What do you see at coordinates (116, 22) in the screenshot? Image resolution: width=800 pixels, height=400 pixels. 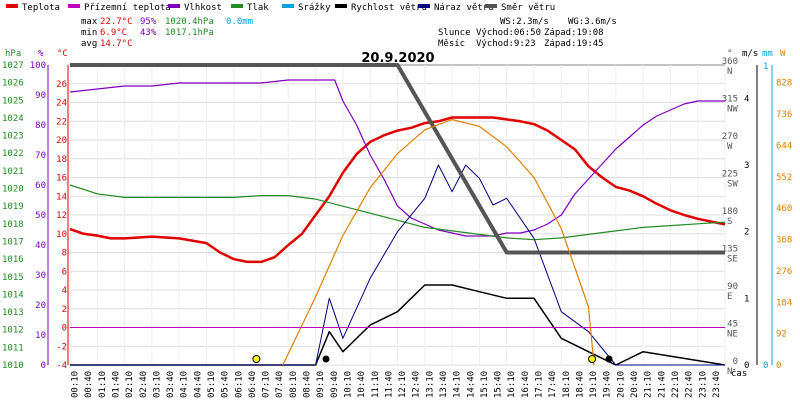 I see `stats-max-temp: 22.7°C` at bounding box center [116, 22].